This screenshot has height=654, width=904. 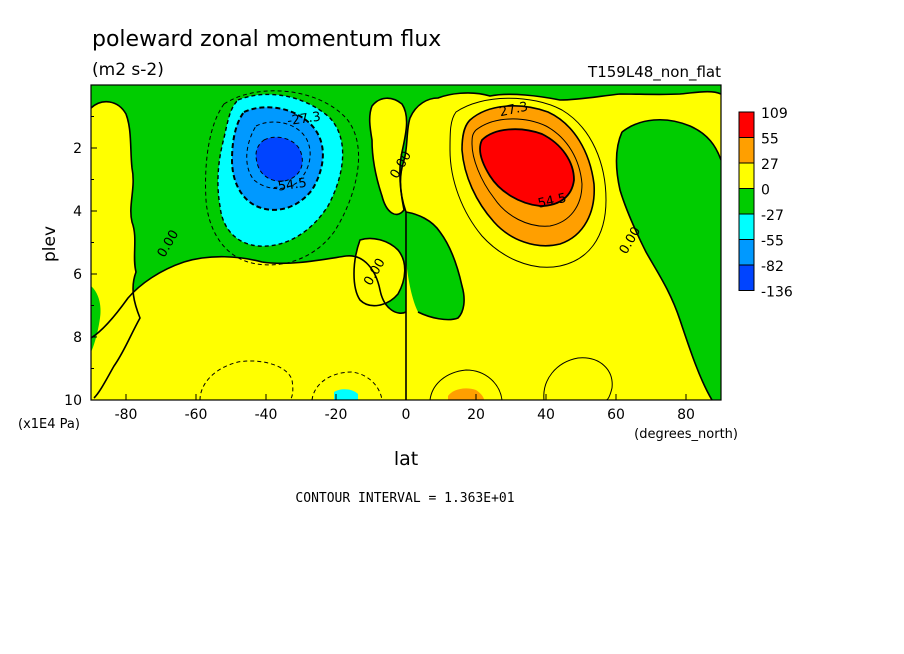 I want to click on y-tick-label: 2, so click(x=77, y=149).